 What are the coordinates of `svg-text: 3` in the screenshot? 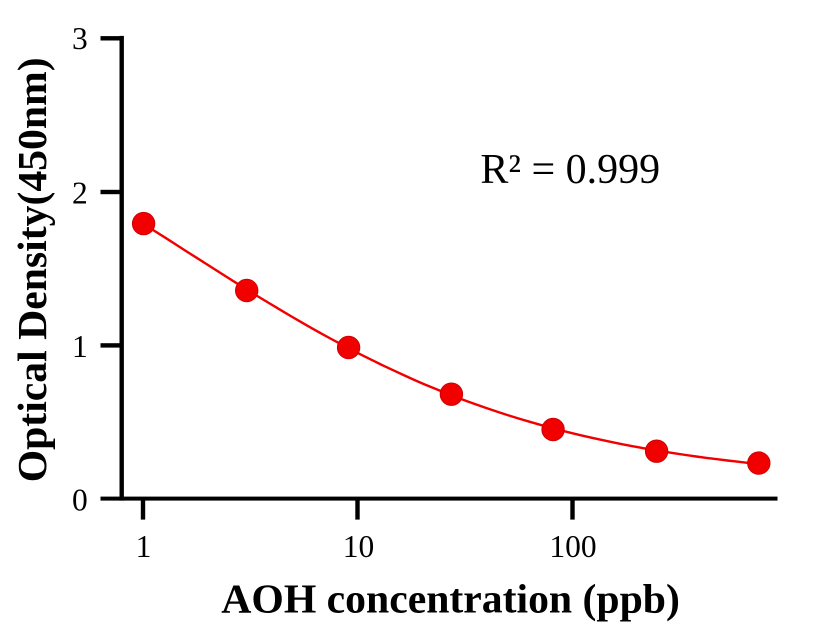 It's located at (80, 38).